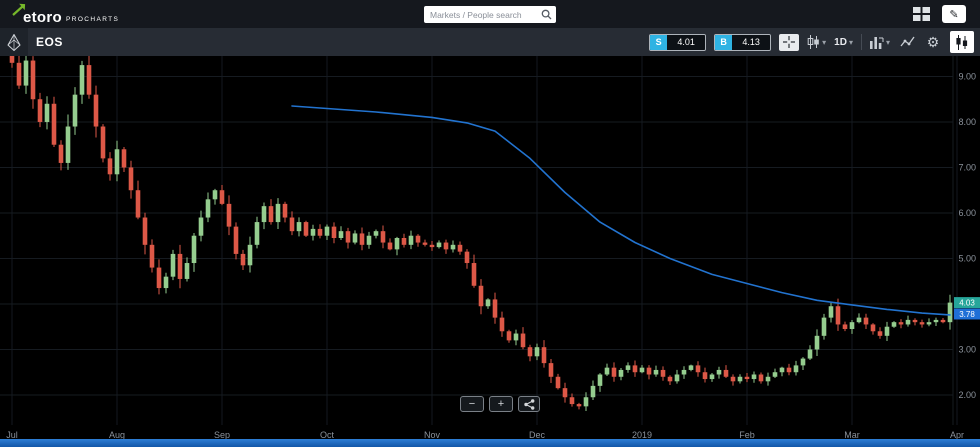 The image size is (980, 447). What do you see at coordinates (967, 349) in the screenshot?
I see `svg-text: 3.00` at bounding box center [967, 349].